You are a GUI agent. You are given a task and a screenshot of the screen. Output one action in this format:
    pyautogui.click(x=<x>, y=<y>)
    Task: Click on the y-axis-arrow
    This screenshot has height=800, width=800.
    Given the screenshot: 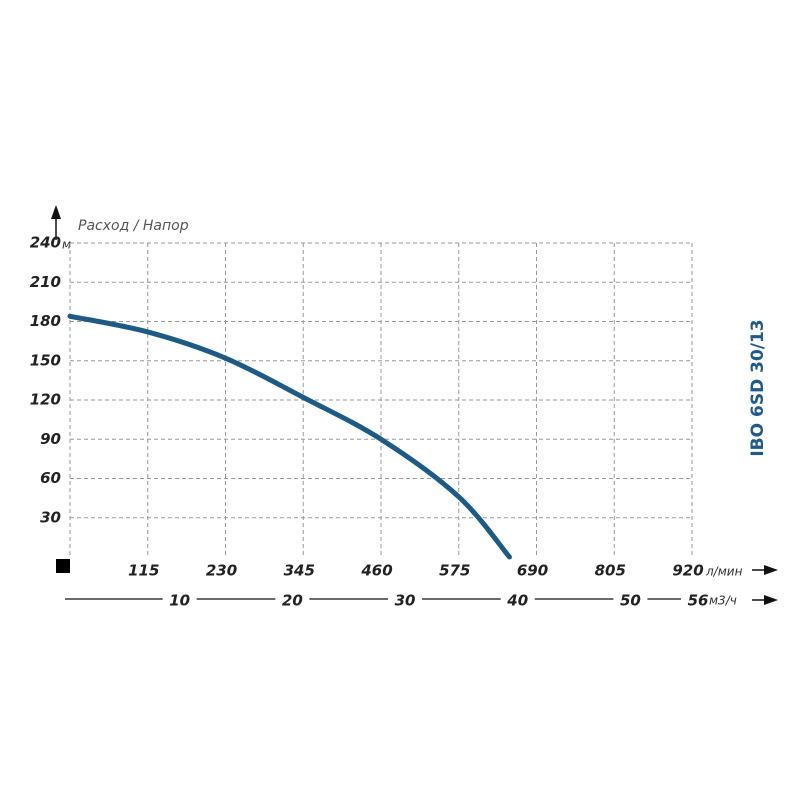 What is the action you would take?
    pyautogui.click(x=56, y=212)
    